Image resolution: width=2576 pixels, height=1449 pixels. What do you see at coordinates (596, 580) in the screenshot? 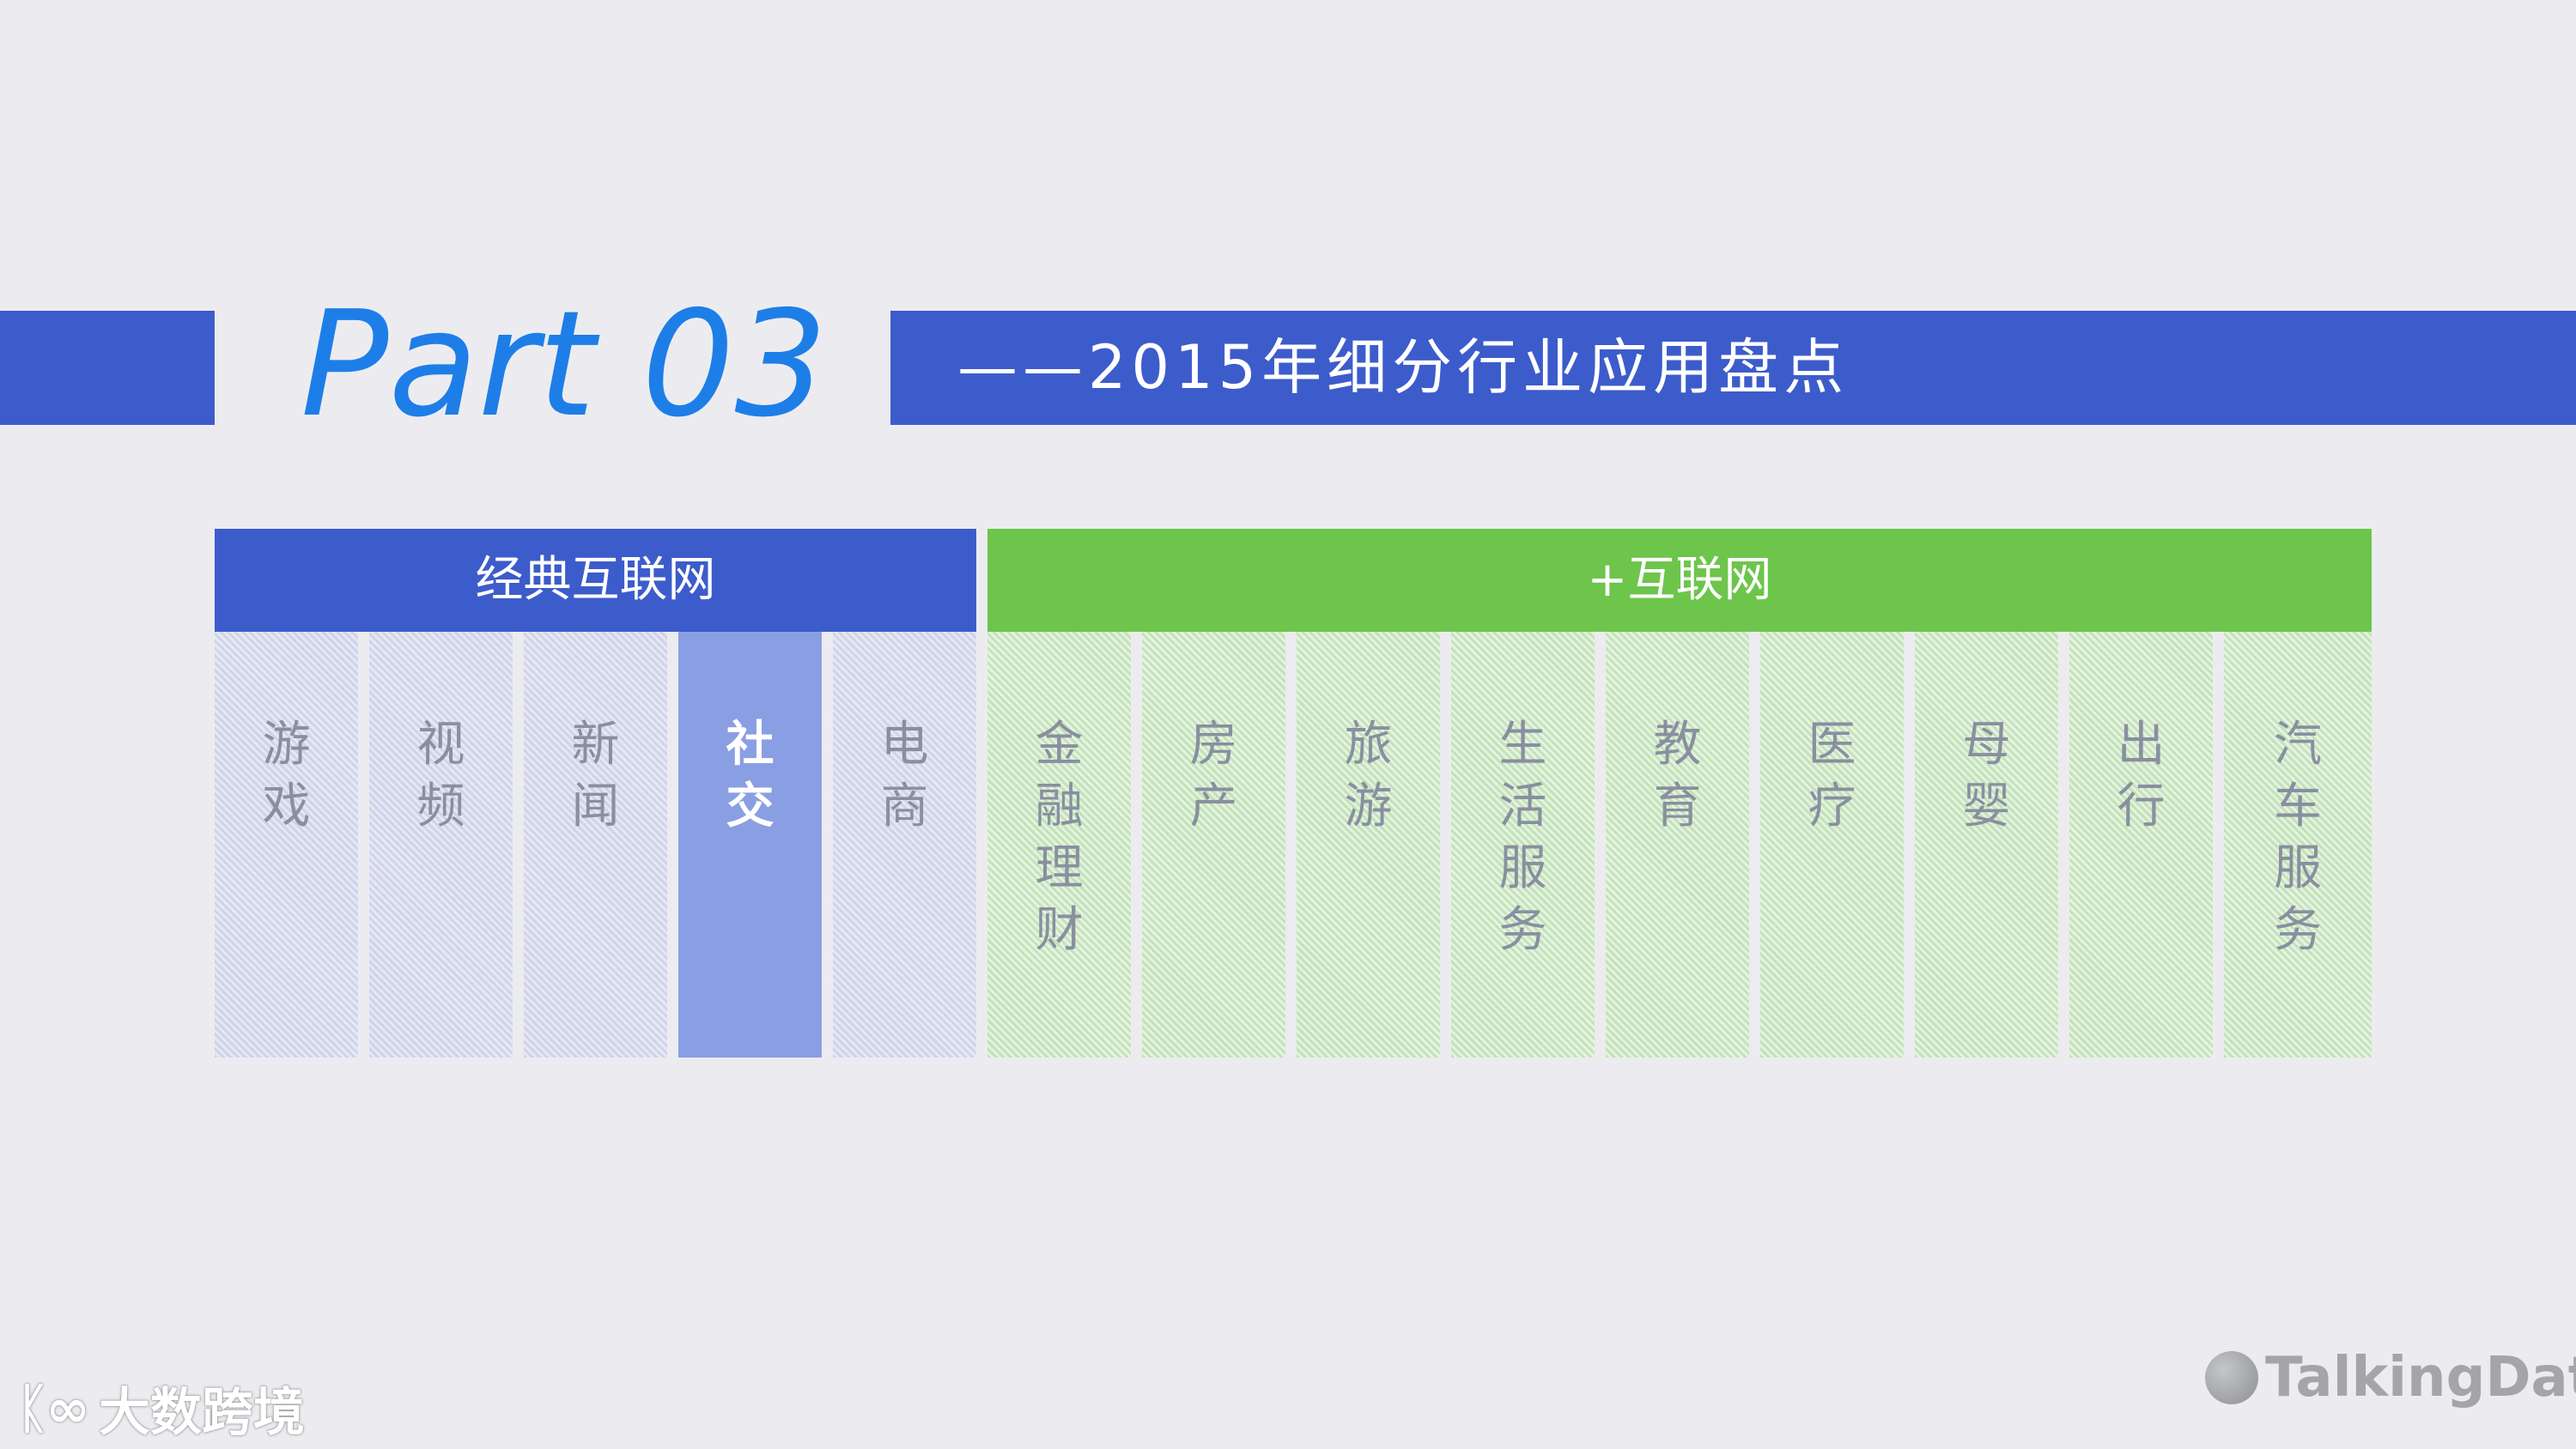
I see `group-header-classic-internet: 经典互联网` at bounding box center [596, 580].